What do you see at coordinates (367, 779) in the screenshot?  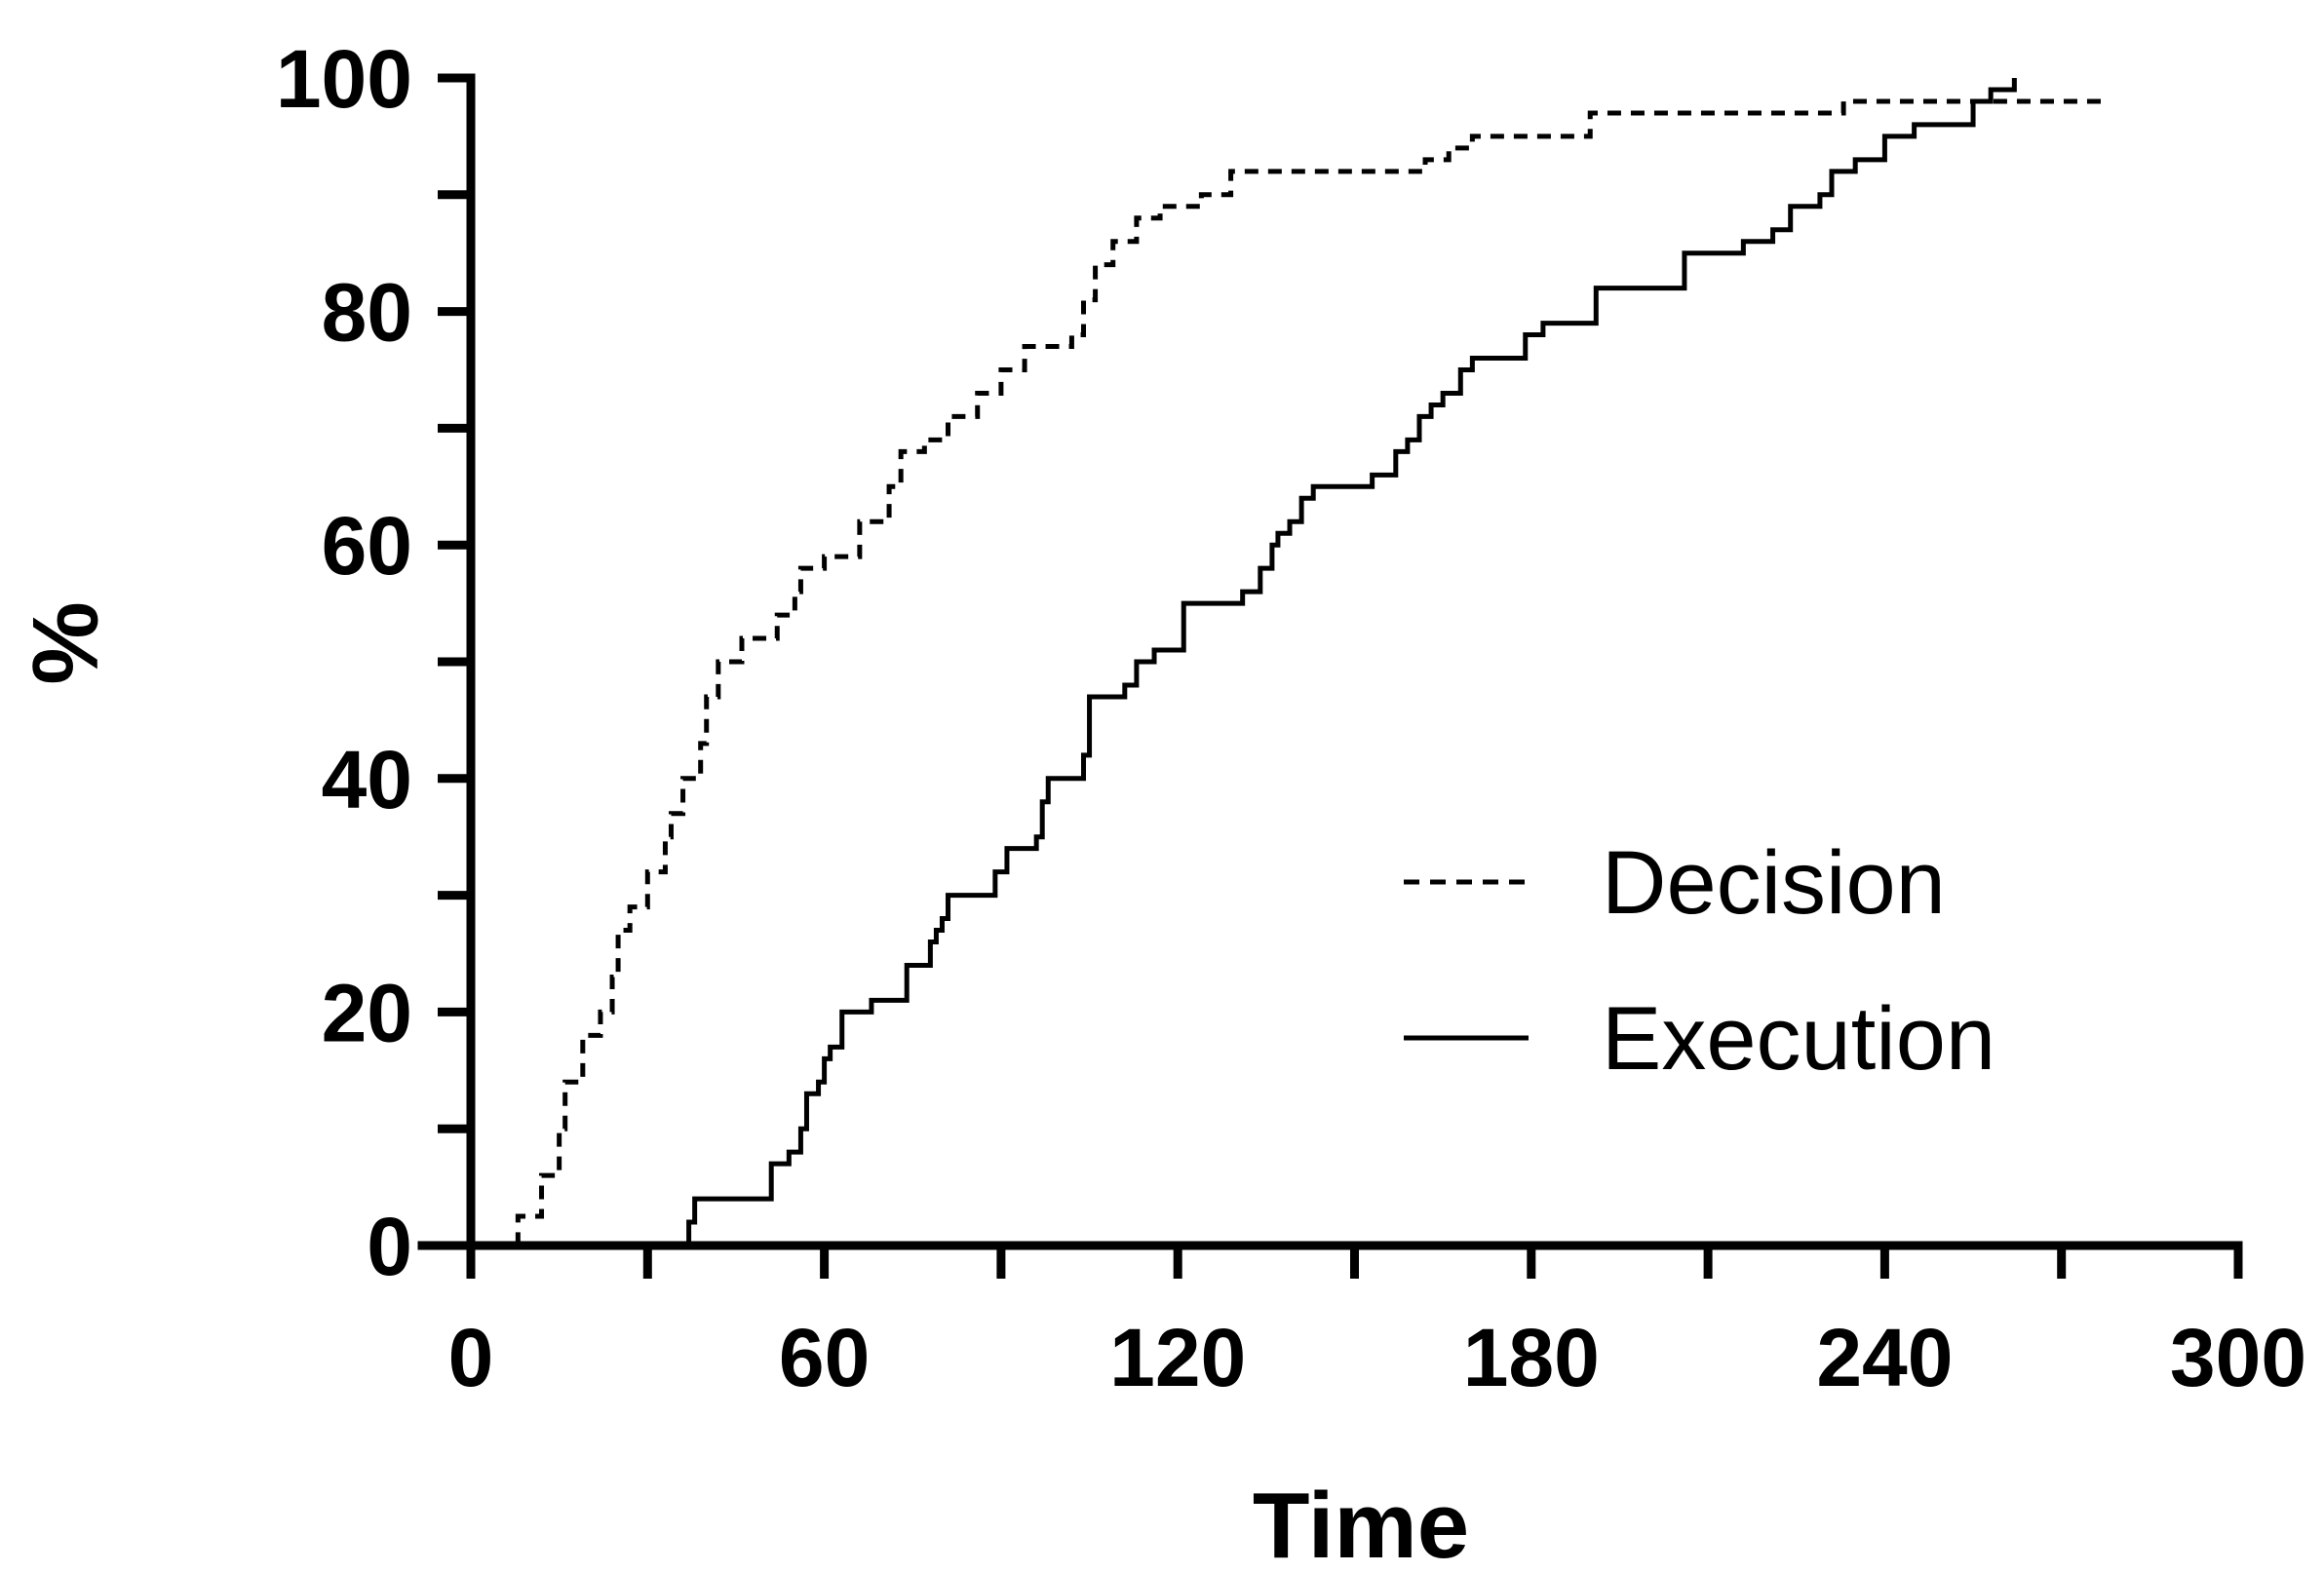 I see `y-tick-label: 40` at bounding box center [367, 779].